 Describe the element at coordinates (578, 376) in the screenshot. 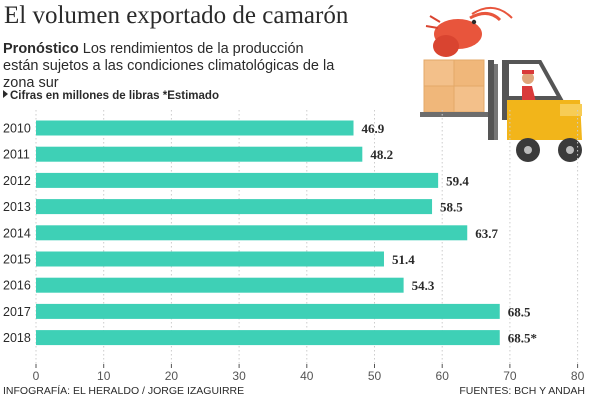

I see `x-tick-label: 80` at that location.